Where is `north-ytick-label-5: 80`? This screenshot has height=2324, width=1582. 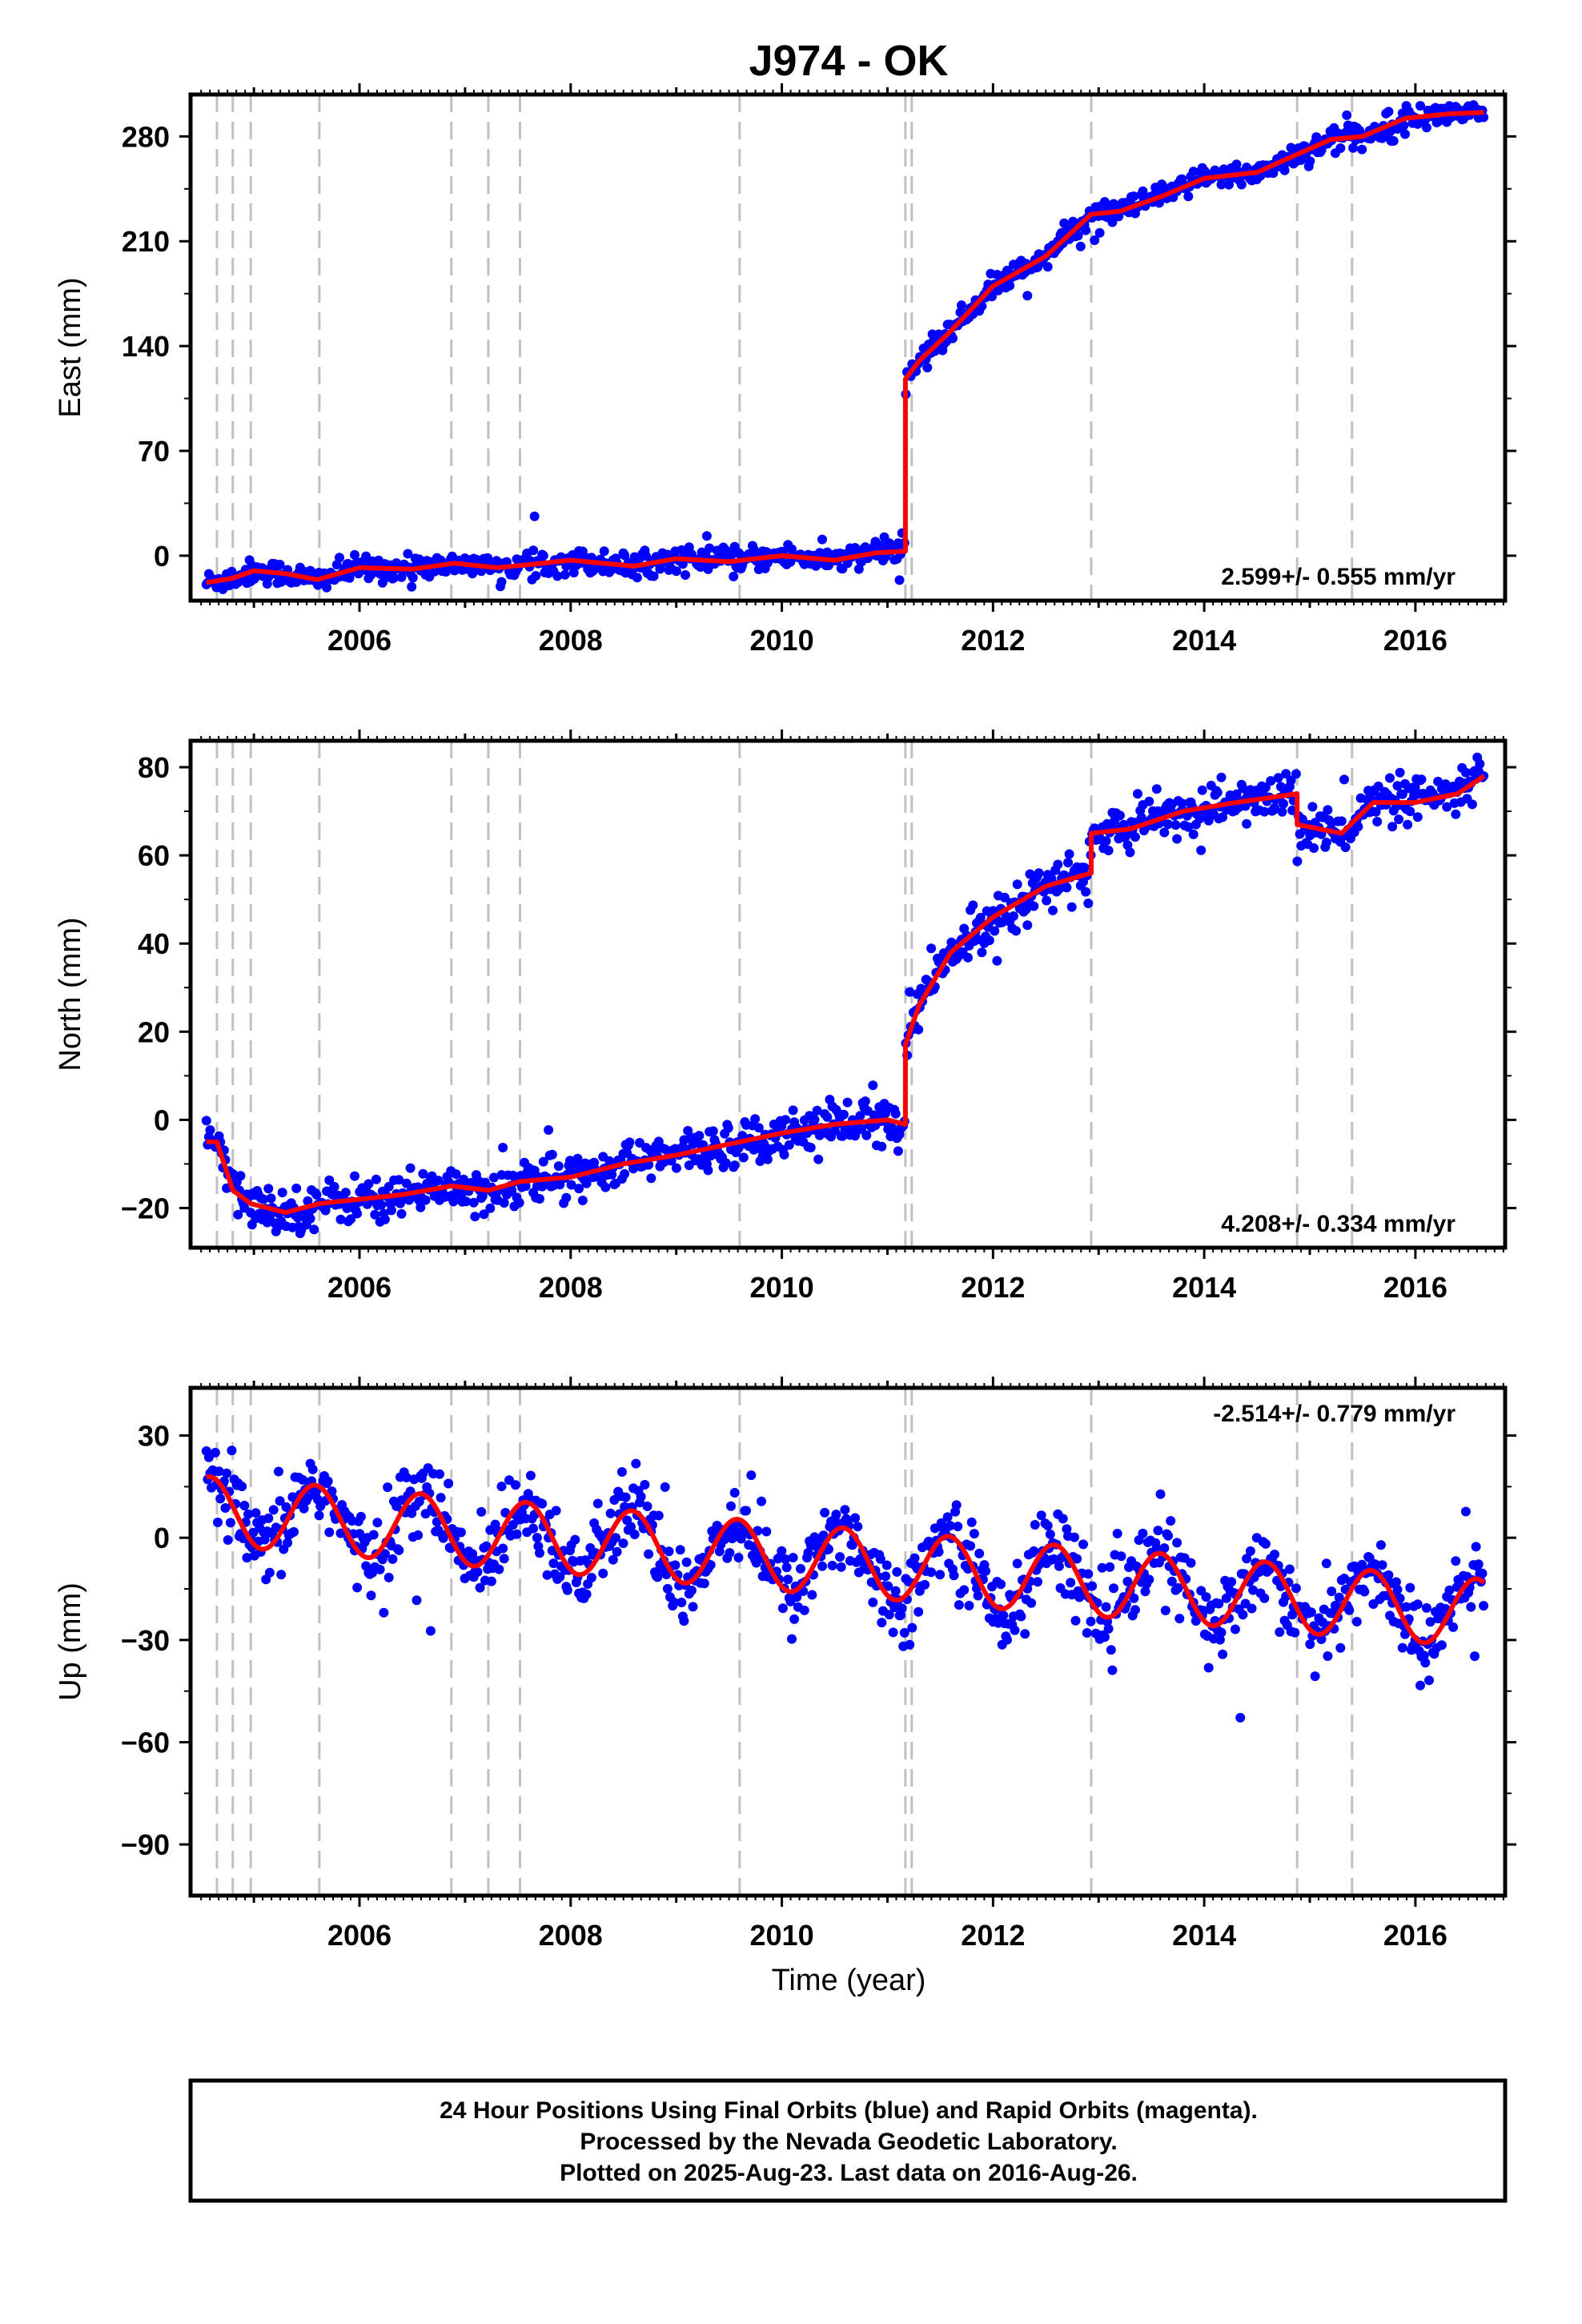
north-ytick-label-5: 80 is located at coordinates (154, 767).